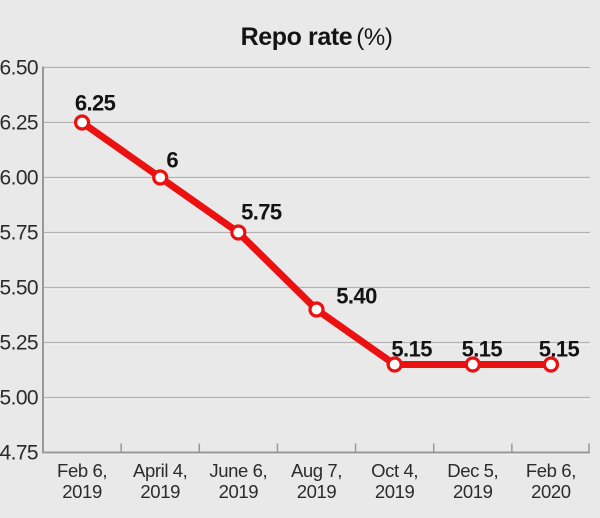 The width and height of the screenshot is (600, 518). Describe the element at coordinates (160, 470) in the screenshot. I see `x-axis-label-line1: April 4,` at that location.